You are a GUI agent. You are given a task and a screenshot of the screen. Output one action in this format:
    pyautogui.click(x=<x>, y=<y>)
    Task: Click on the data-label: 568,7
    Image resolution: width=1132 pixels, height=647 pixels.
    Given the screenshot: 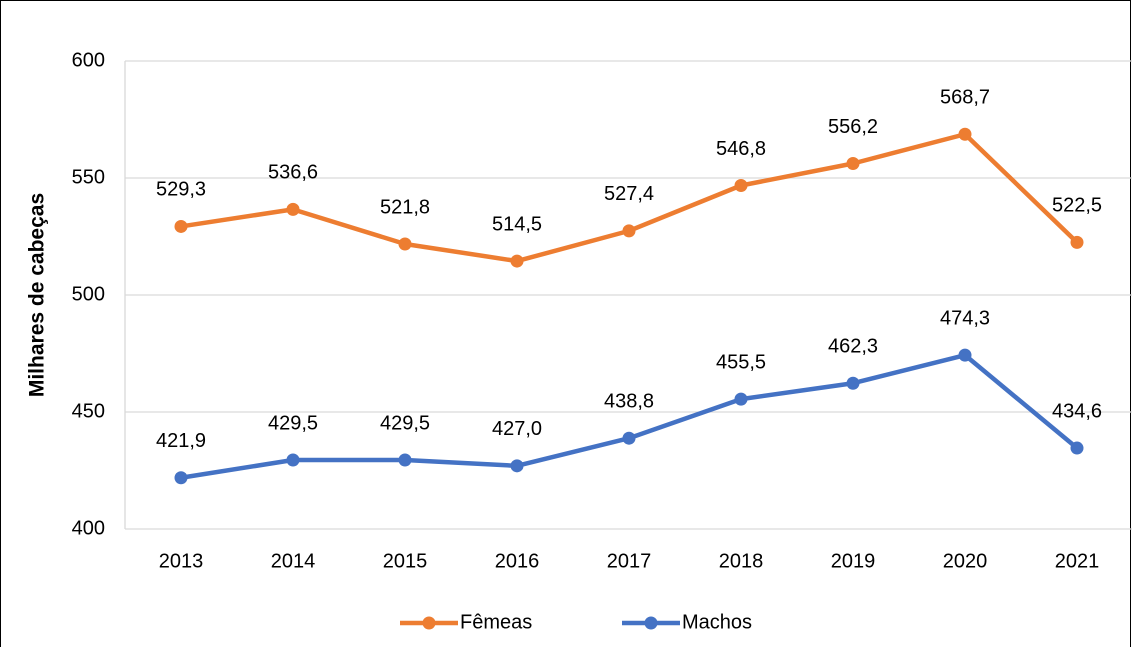 What is the action you would take?
    pyautogui.click(x=965, y=98)
    